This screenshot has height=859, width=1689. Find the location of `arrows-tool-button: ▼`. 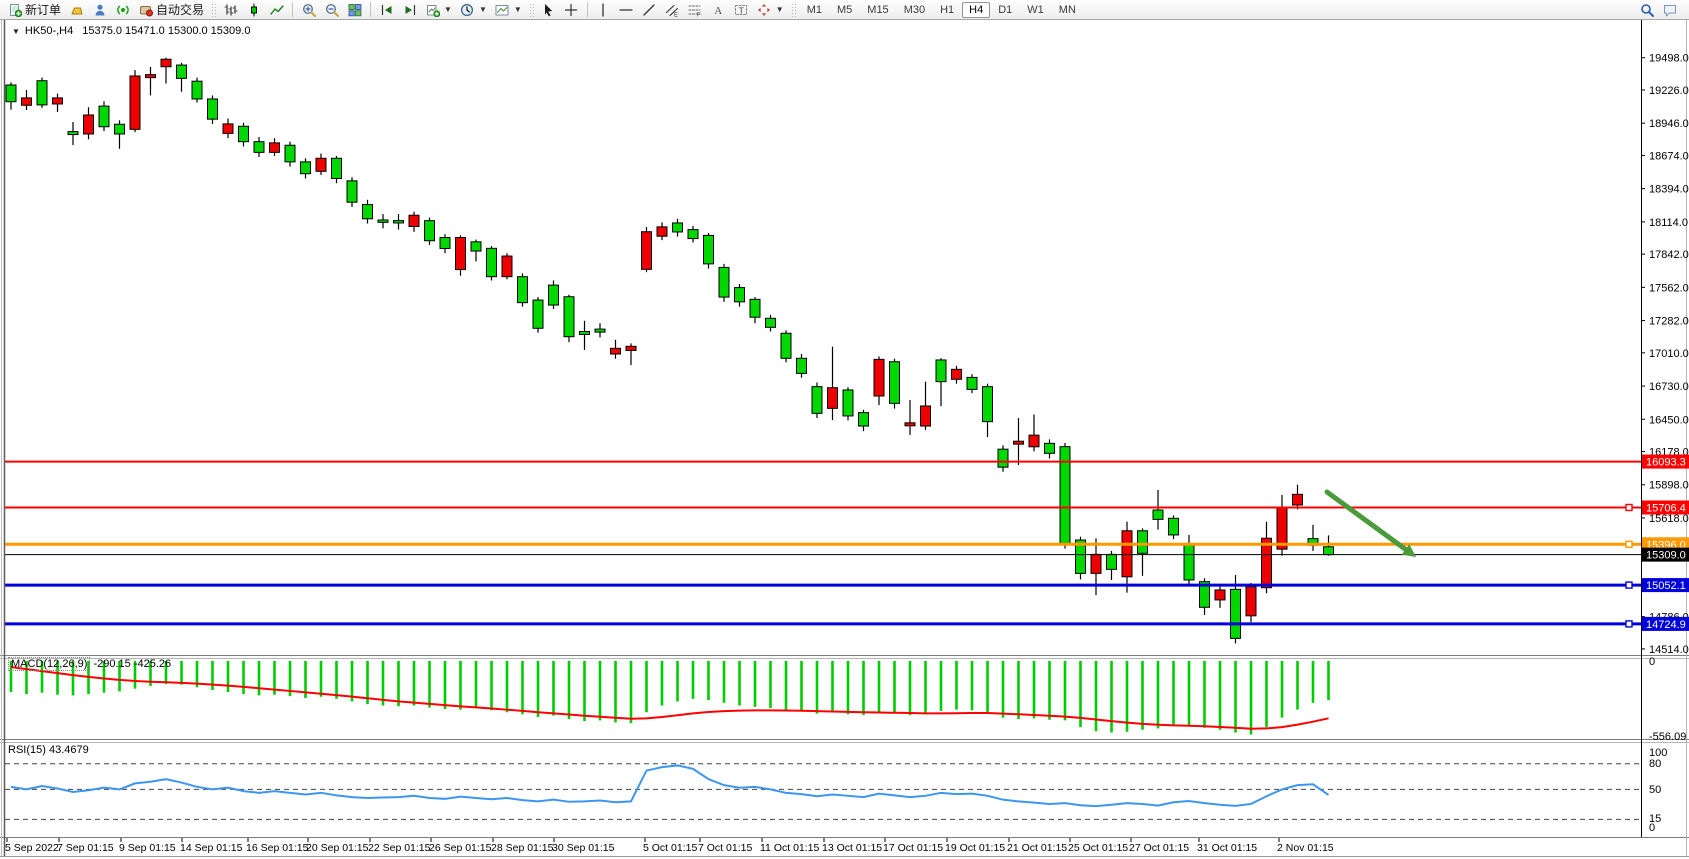

arrows-tool-button: ▼ is located at coordinates (770, 10).